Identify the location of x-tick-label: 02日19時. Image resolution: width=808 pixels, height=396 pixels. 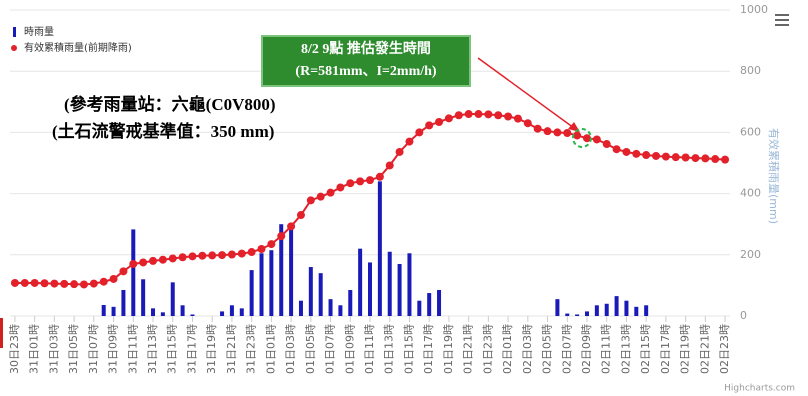
(685, 349).